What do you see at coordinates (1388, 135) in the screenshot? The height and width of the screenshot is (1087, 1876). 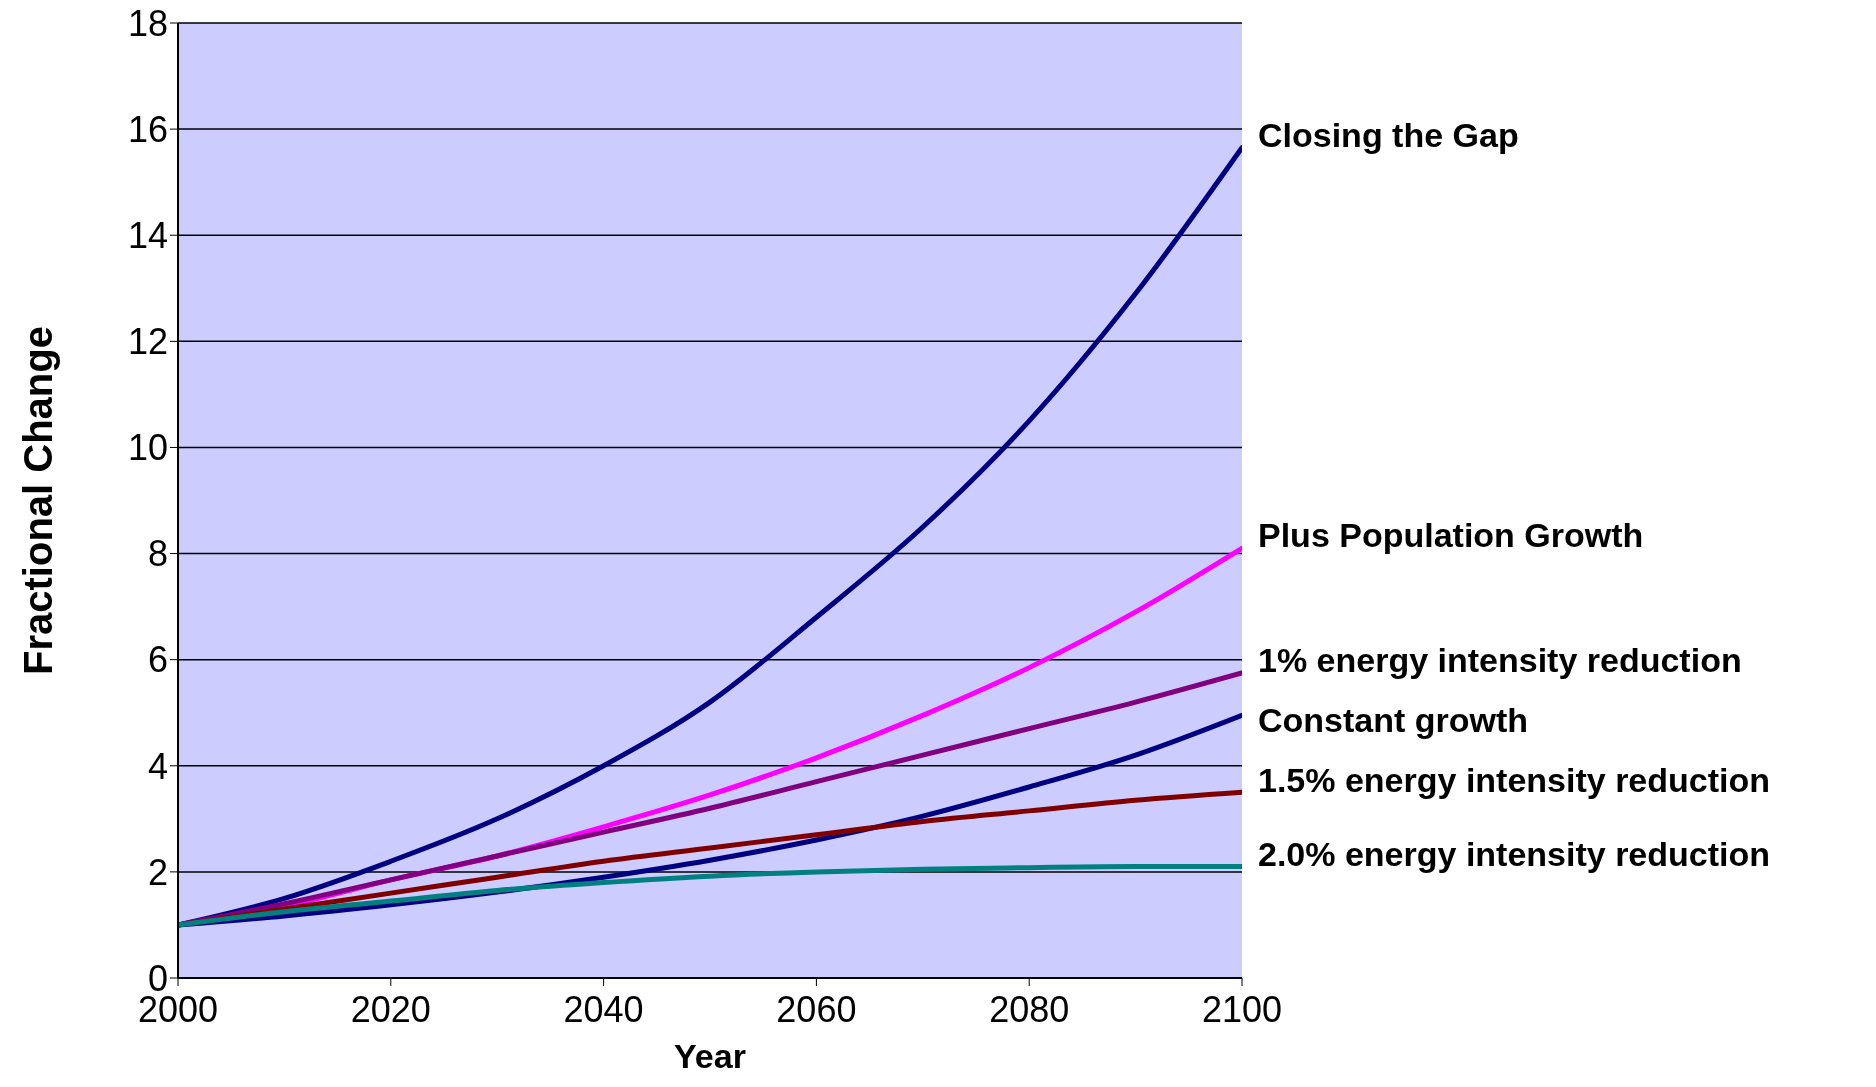 I see `series-label: Closing the Gap` at bounding box center [1388, 135].